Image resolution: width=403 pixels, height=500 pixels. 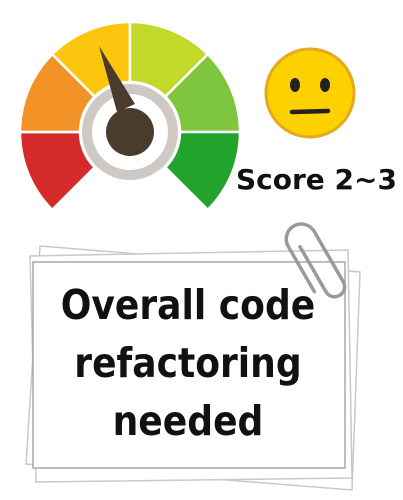 I want to click on gauge-needle-cap, so click(x=130, y=132).